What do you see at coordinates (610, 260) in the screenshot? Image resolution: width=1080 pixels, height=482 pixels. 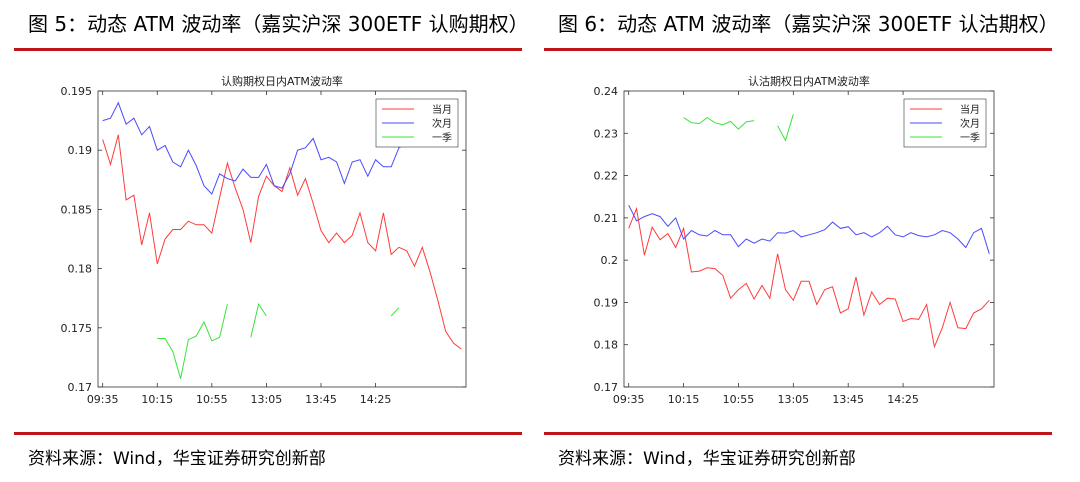 I see `y-tick-label: 0.2` at bounding box center [610, 260].